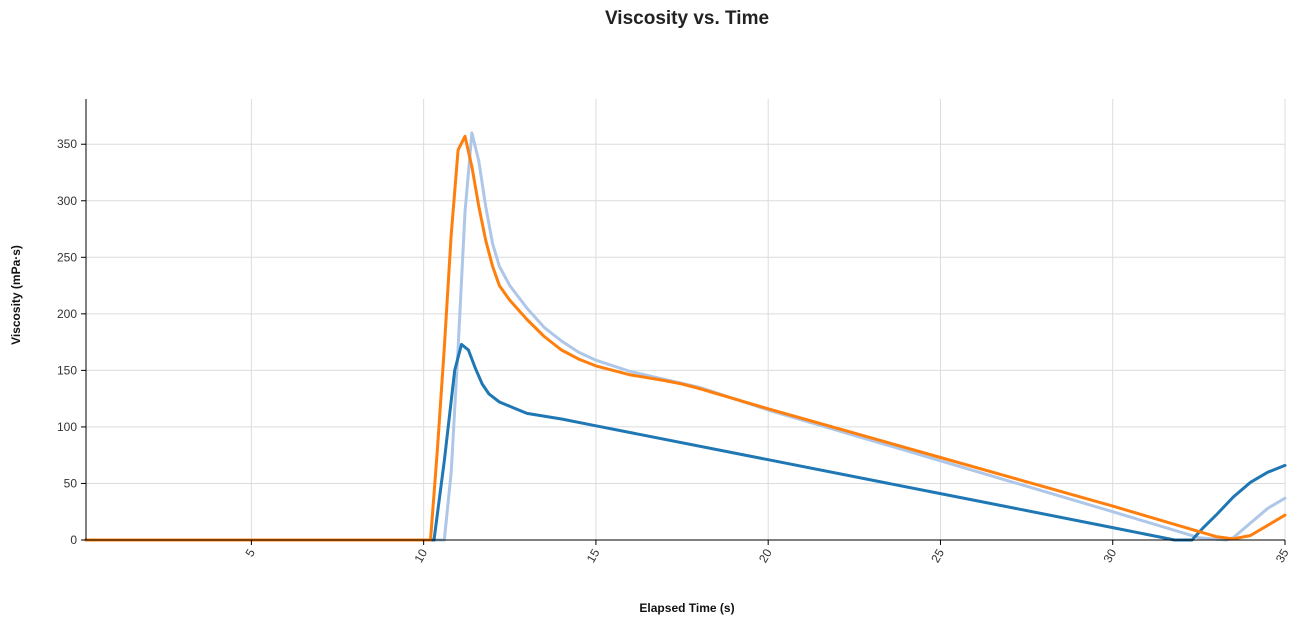  Describe the element at coordinates (16, 295) in the screenshot. I see `y-axis-title: Viscosity (mPa·s)` at that location.